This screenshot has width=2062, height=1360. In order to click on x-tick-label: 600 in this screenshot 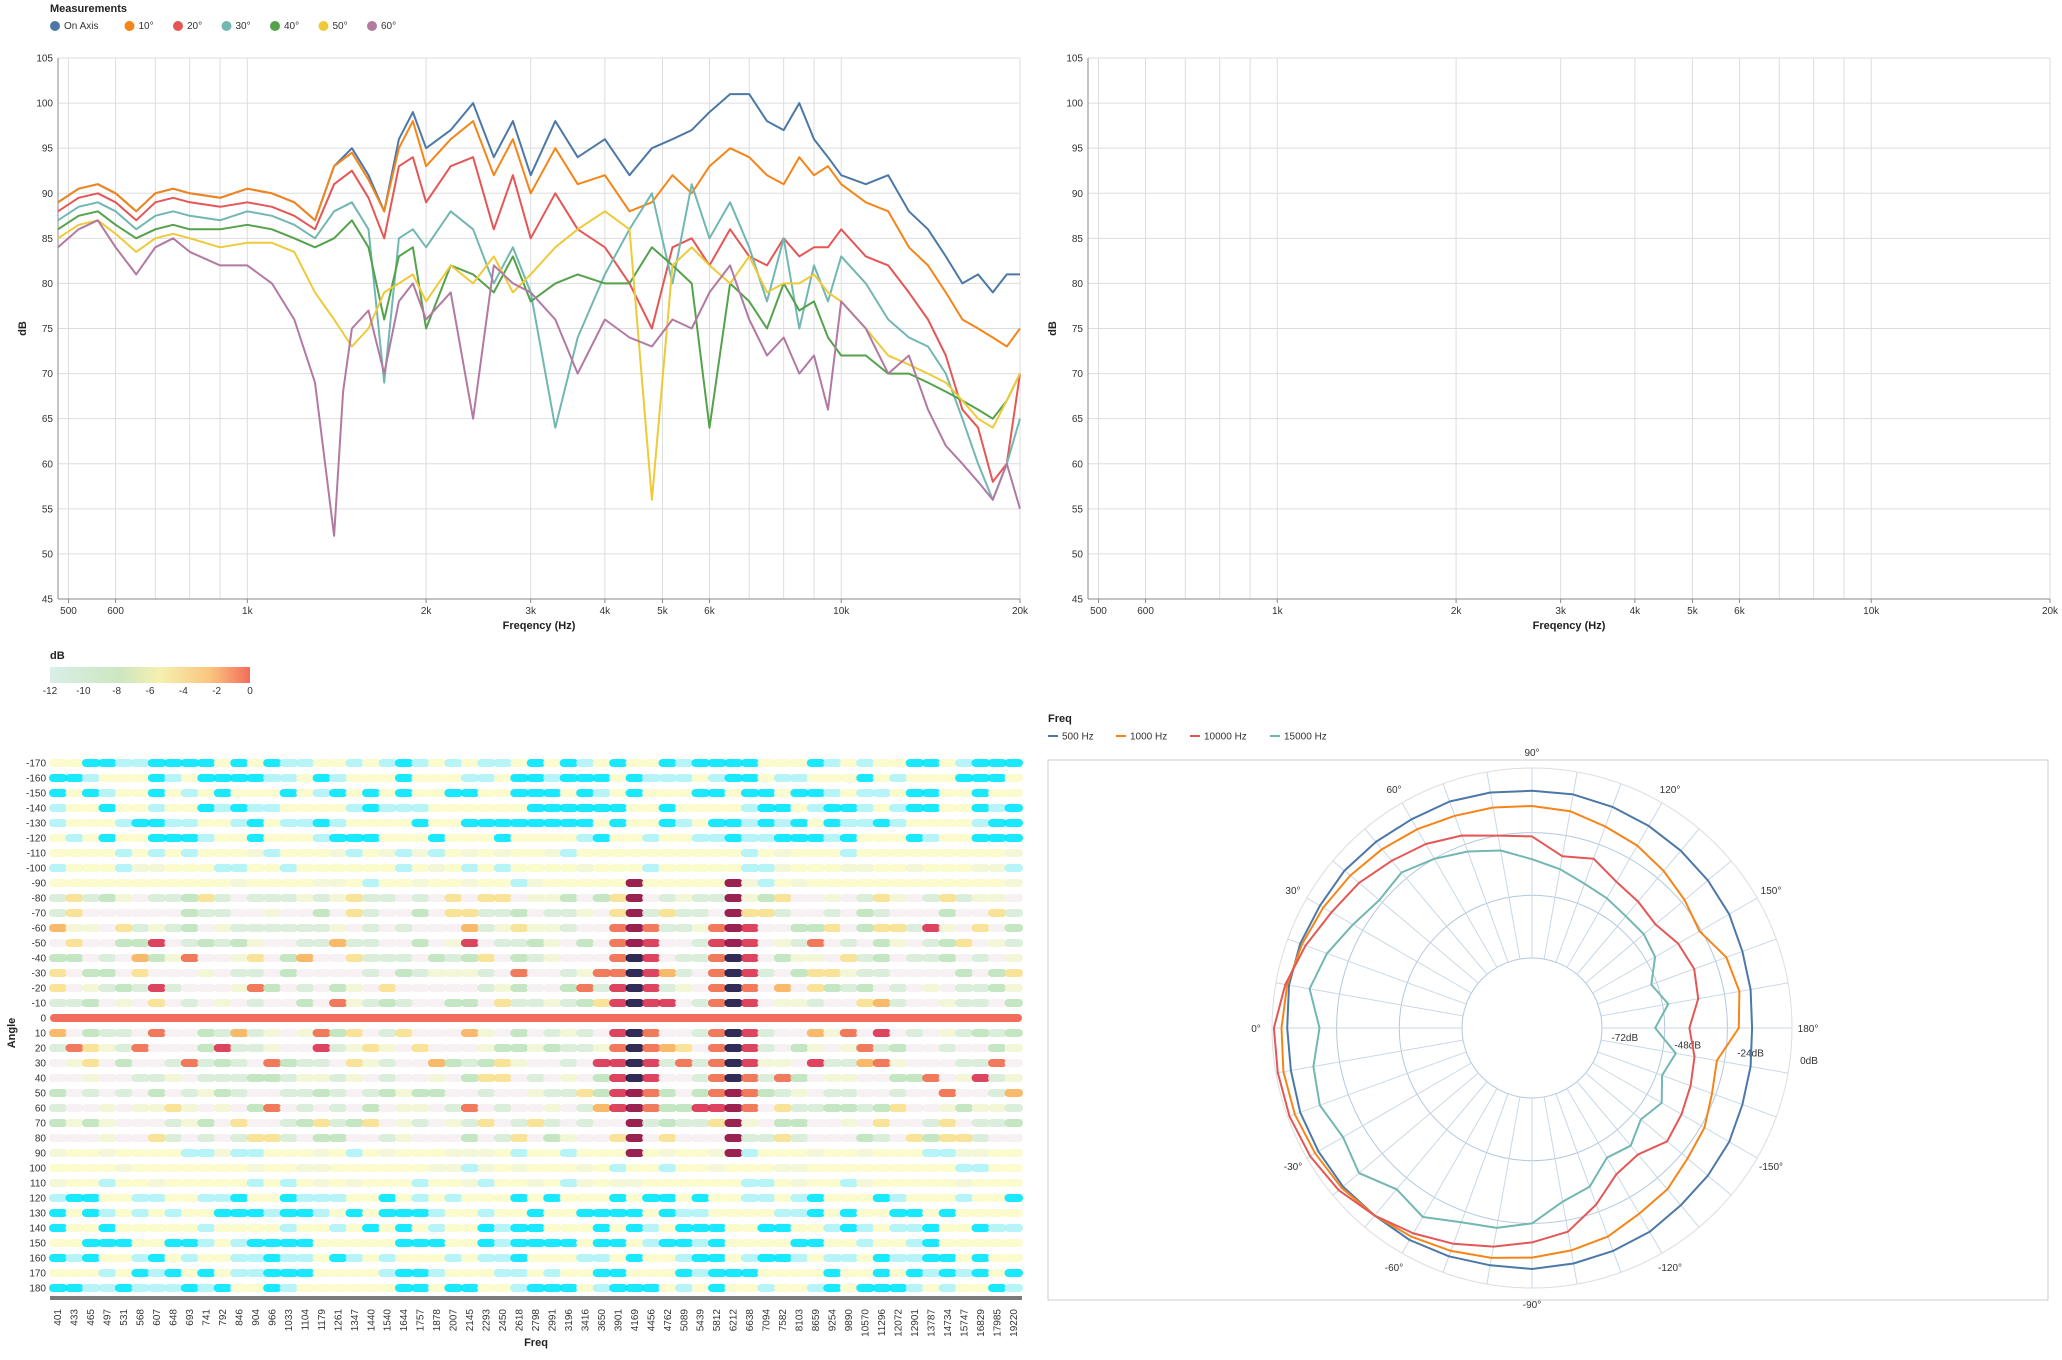, I will do `click(115, 611)`.